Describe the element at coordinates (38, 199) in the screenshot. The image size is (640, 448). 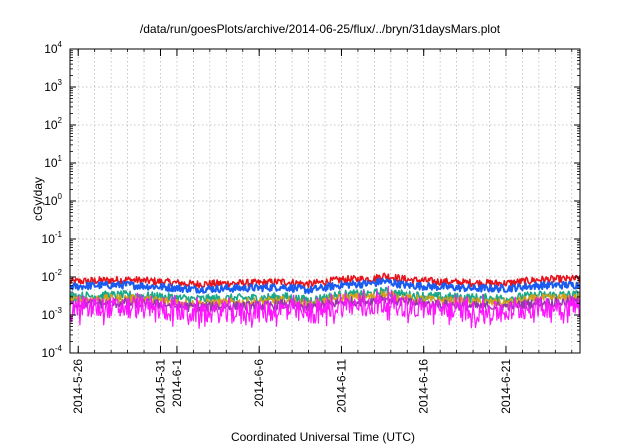
I see `y-axis-label: cGy/day` at that location.